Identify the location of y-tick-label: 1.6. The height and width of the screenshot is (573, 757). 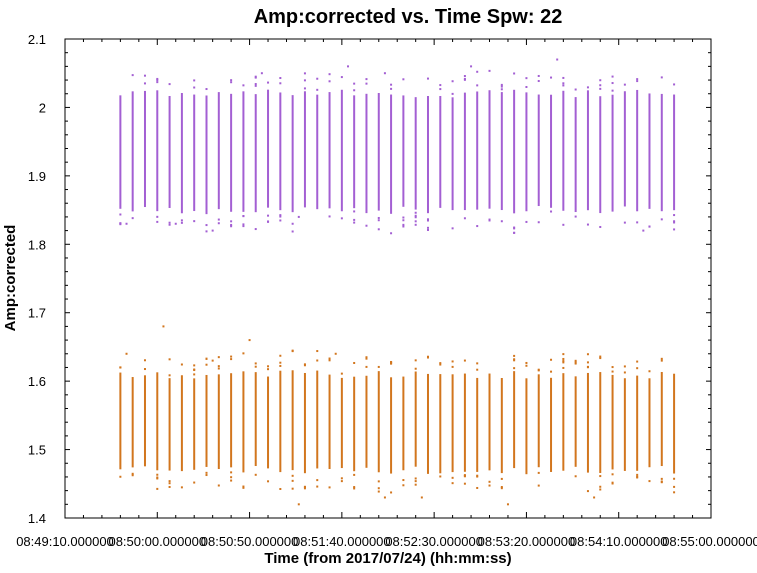
(37, 381).